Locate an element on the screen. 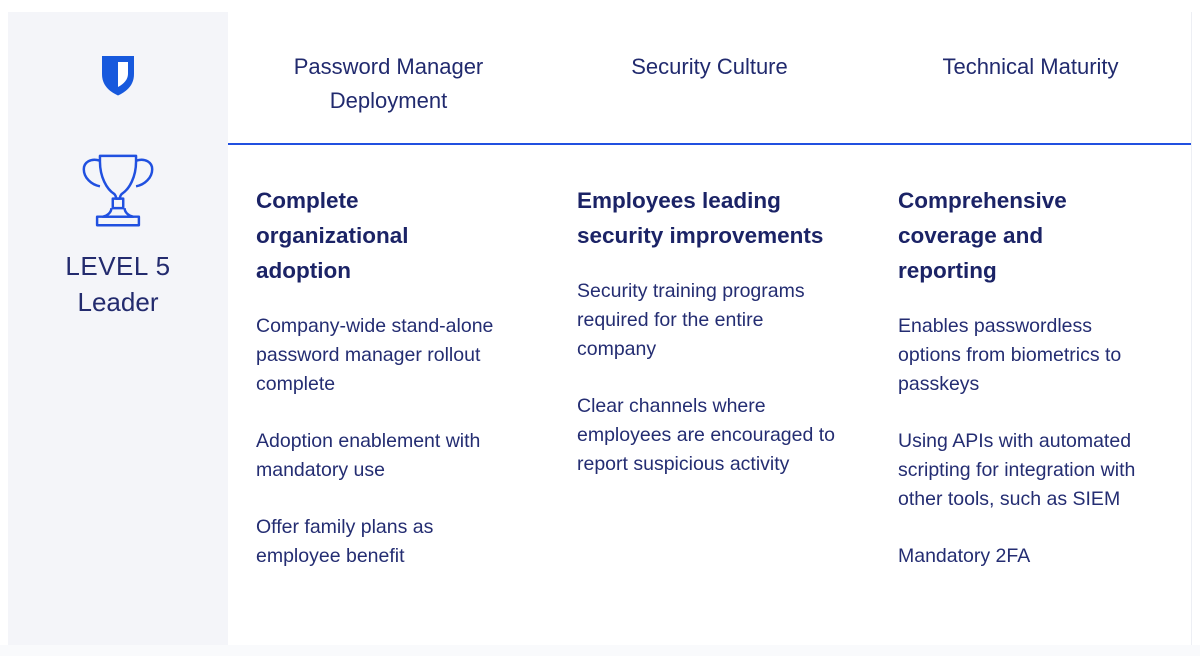  column-item: Offer family plans as employee benefit is located at coordinates (345, 541).